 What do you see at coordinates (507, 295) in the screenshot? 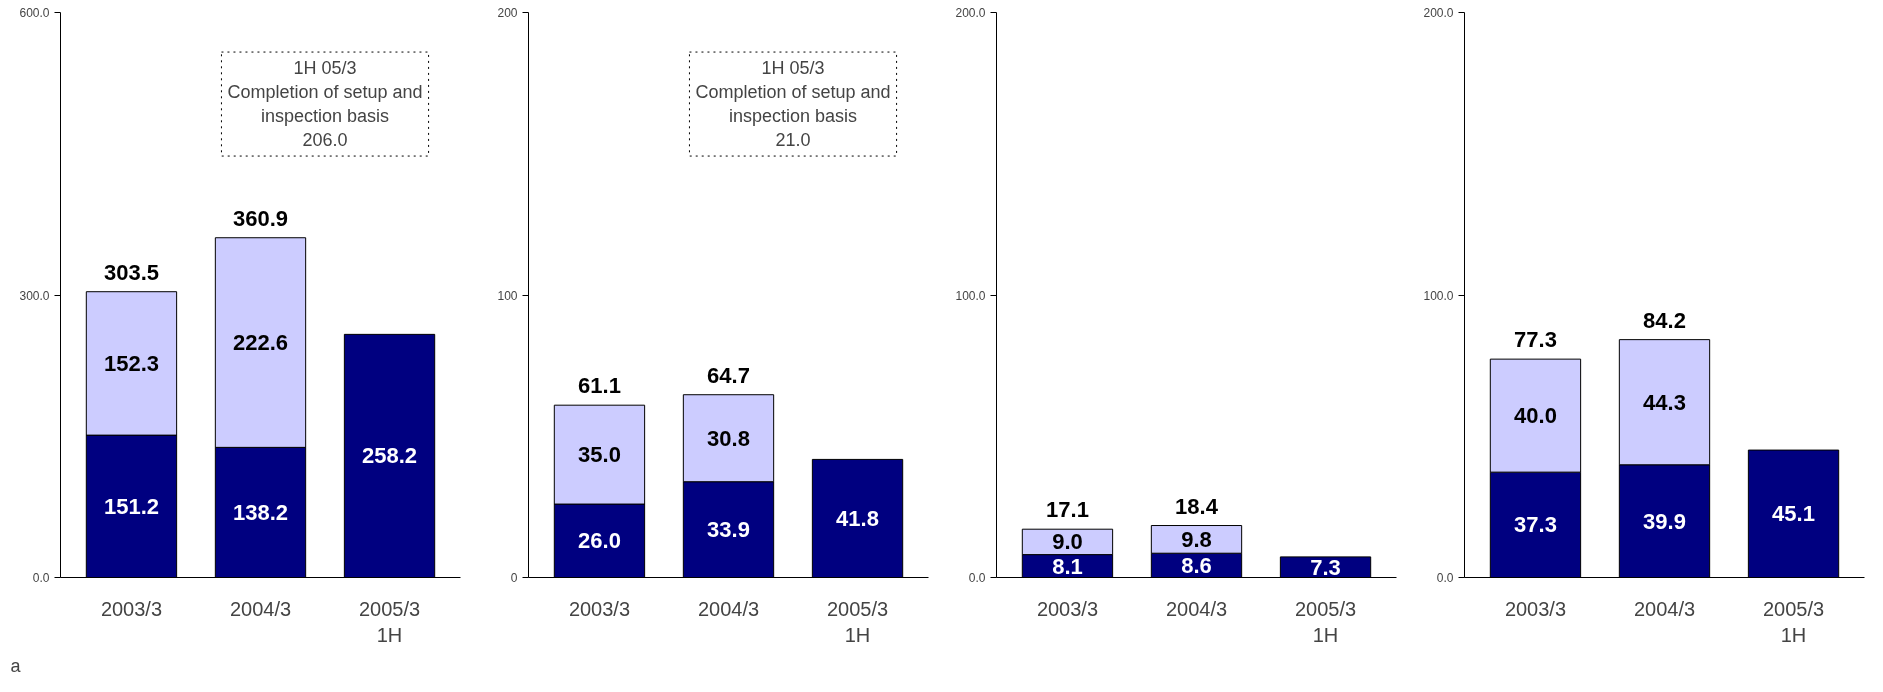
I see `y-tick-label: 100` at bounding box center [507, 295].